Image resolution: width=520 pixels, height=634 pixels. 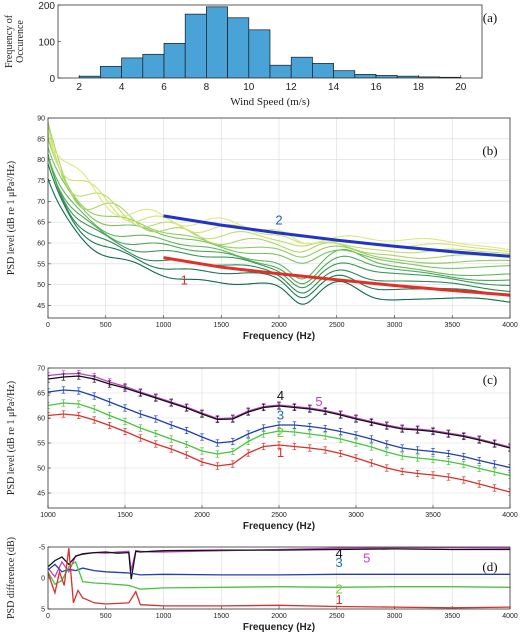 I want to click on x-tick-label: 14, so click(x=334, y=87).